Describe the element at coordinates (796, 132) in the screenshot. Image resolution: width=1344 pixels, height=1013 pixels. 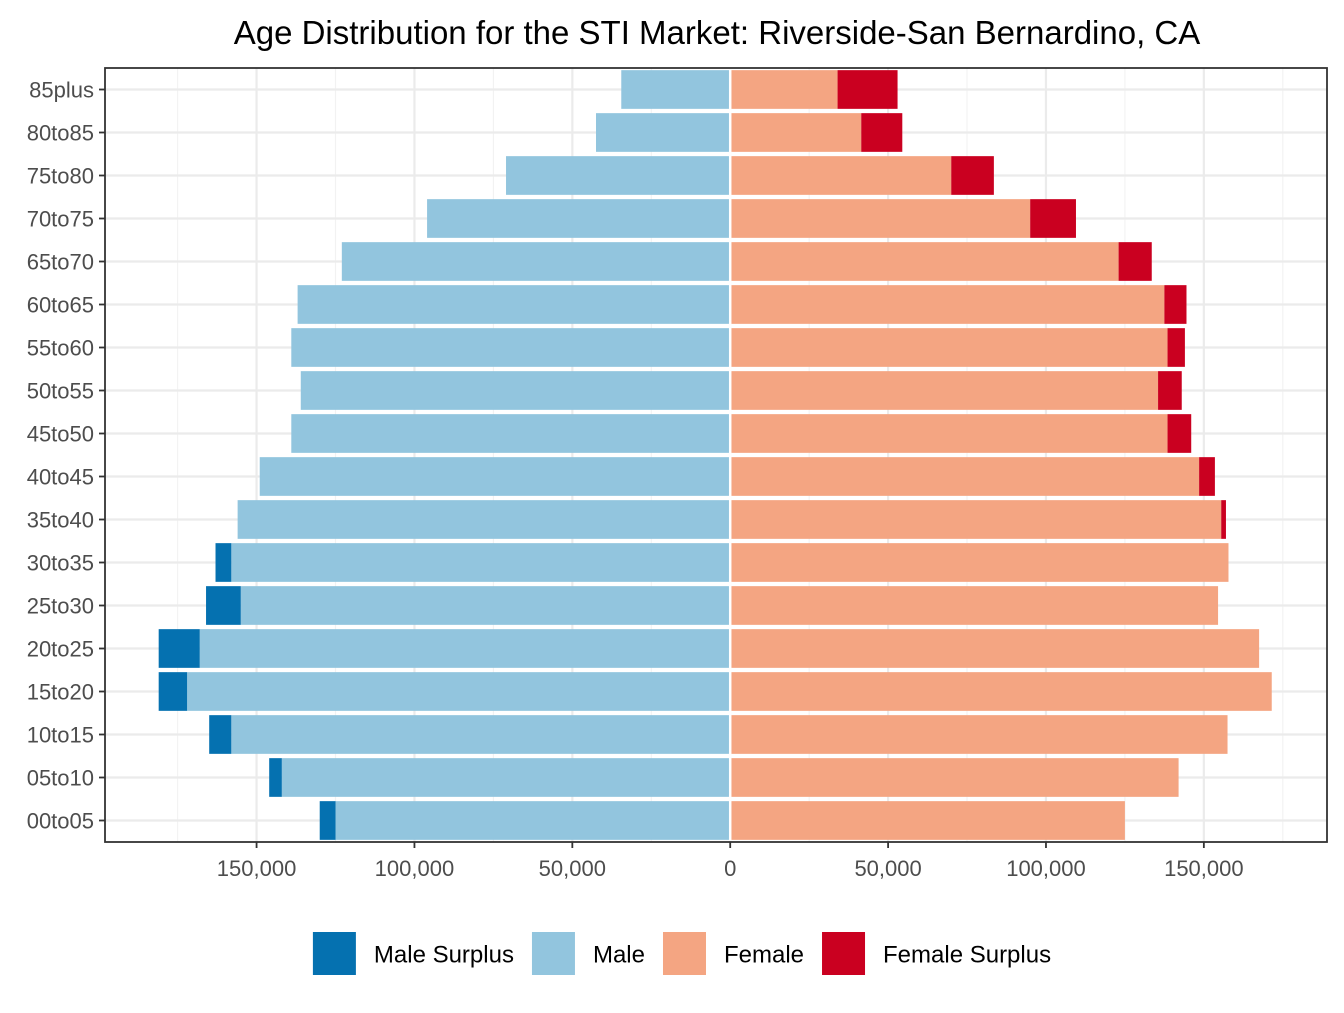
I see `bar-female-80to85` at that location.